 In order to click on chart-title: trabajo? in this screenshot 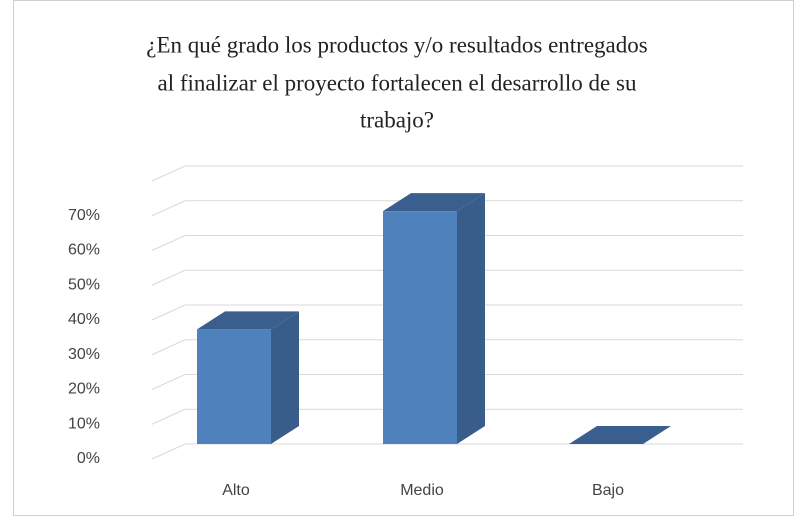, I will do `click(397, 119)`.